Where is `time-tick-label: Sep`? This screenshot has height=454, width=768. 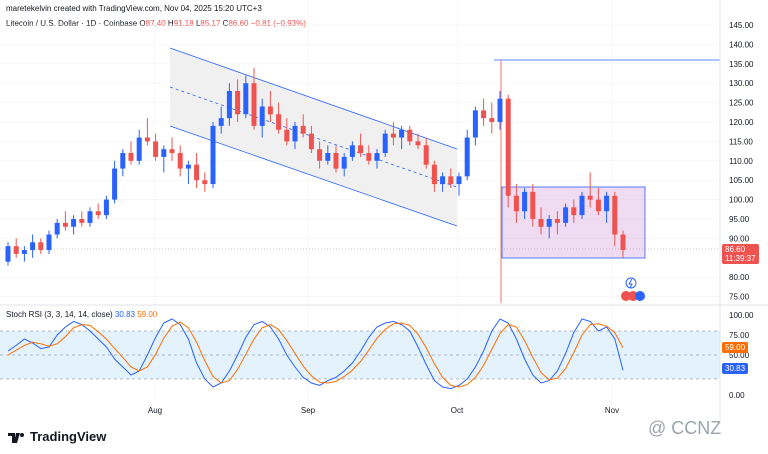 time-tick-label: Sep is located at coordinates (308, 410).